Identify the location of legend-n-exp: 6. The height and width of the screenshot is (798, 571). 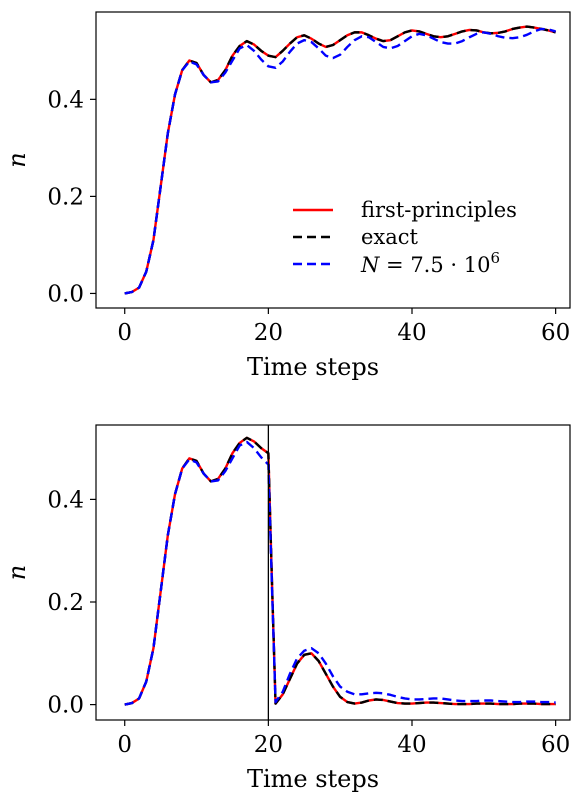
(495, 258).